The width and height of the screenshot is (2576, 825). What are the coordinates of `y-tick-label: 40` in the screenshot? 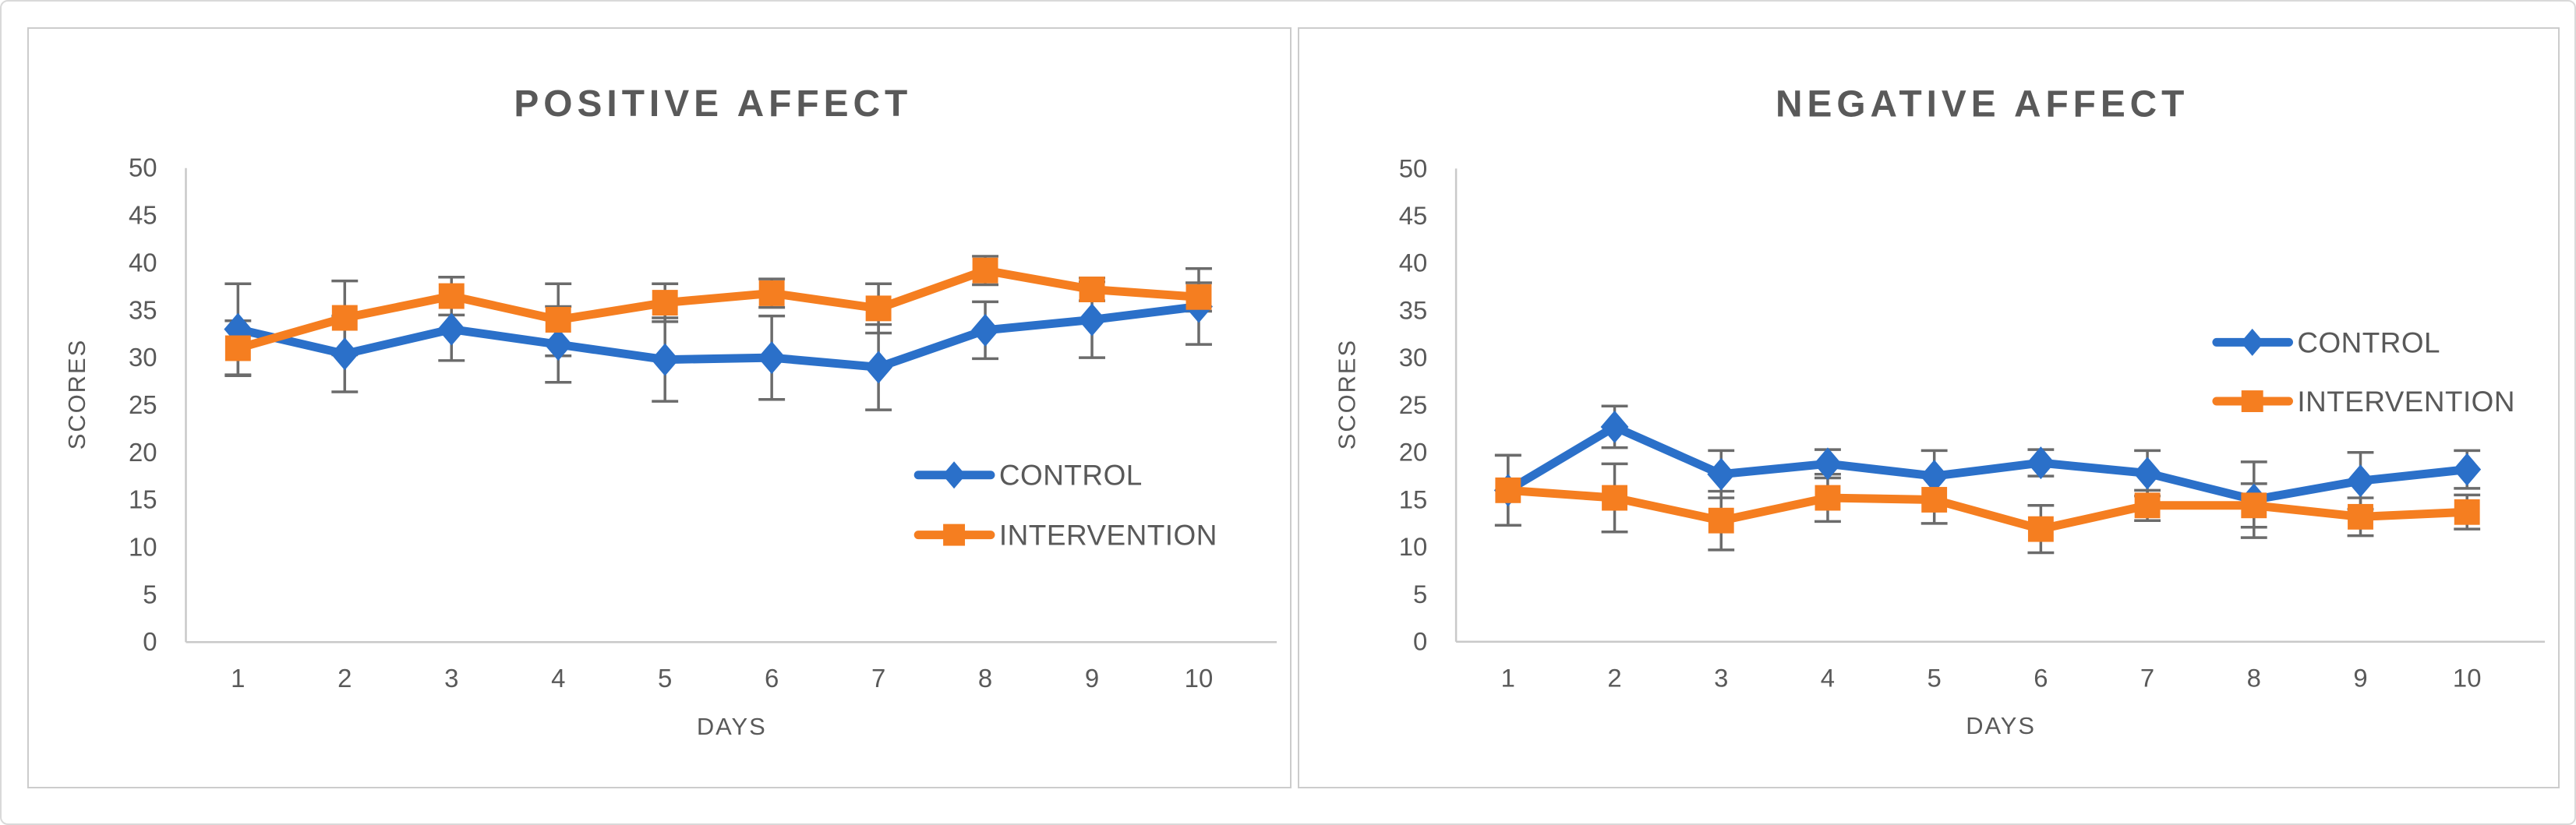 It's located at (1413, 263).